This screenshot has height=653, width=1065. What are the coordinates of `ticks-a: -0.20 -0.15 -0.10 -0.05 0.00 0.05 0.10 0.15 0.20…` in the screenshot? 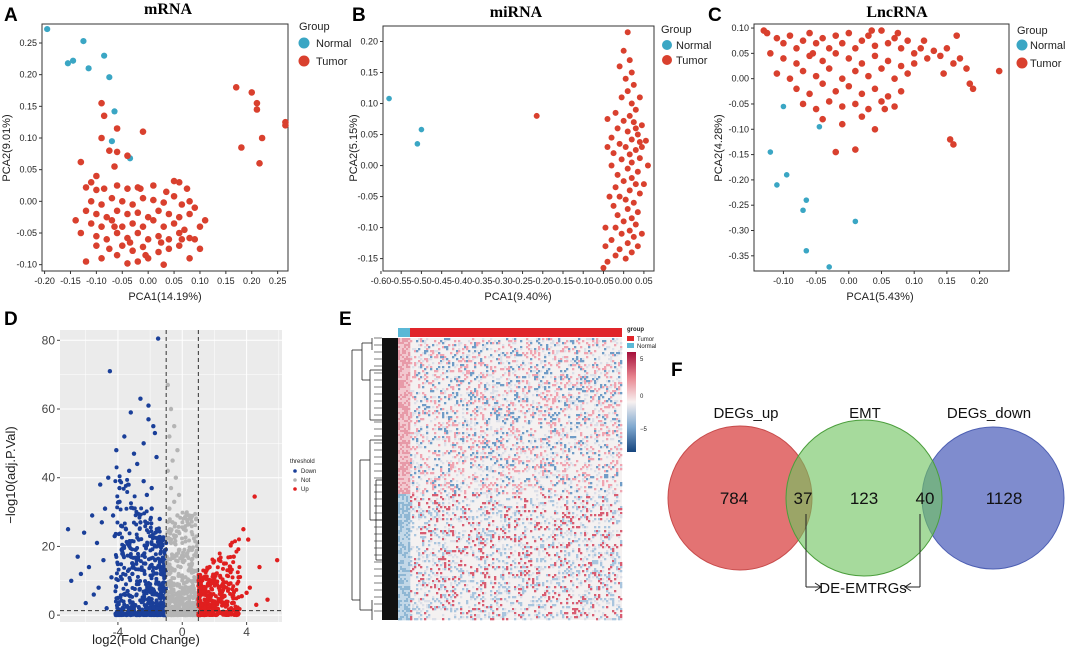 It's located at (151, 162).